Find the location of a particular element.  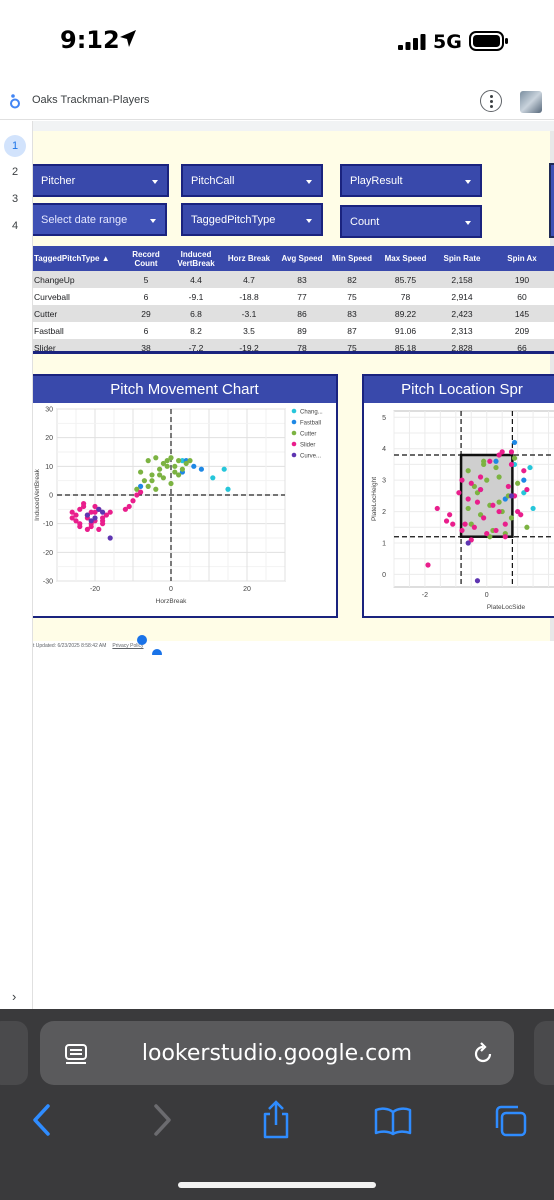

back-icon is located at coordinates (42, 1120).